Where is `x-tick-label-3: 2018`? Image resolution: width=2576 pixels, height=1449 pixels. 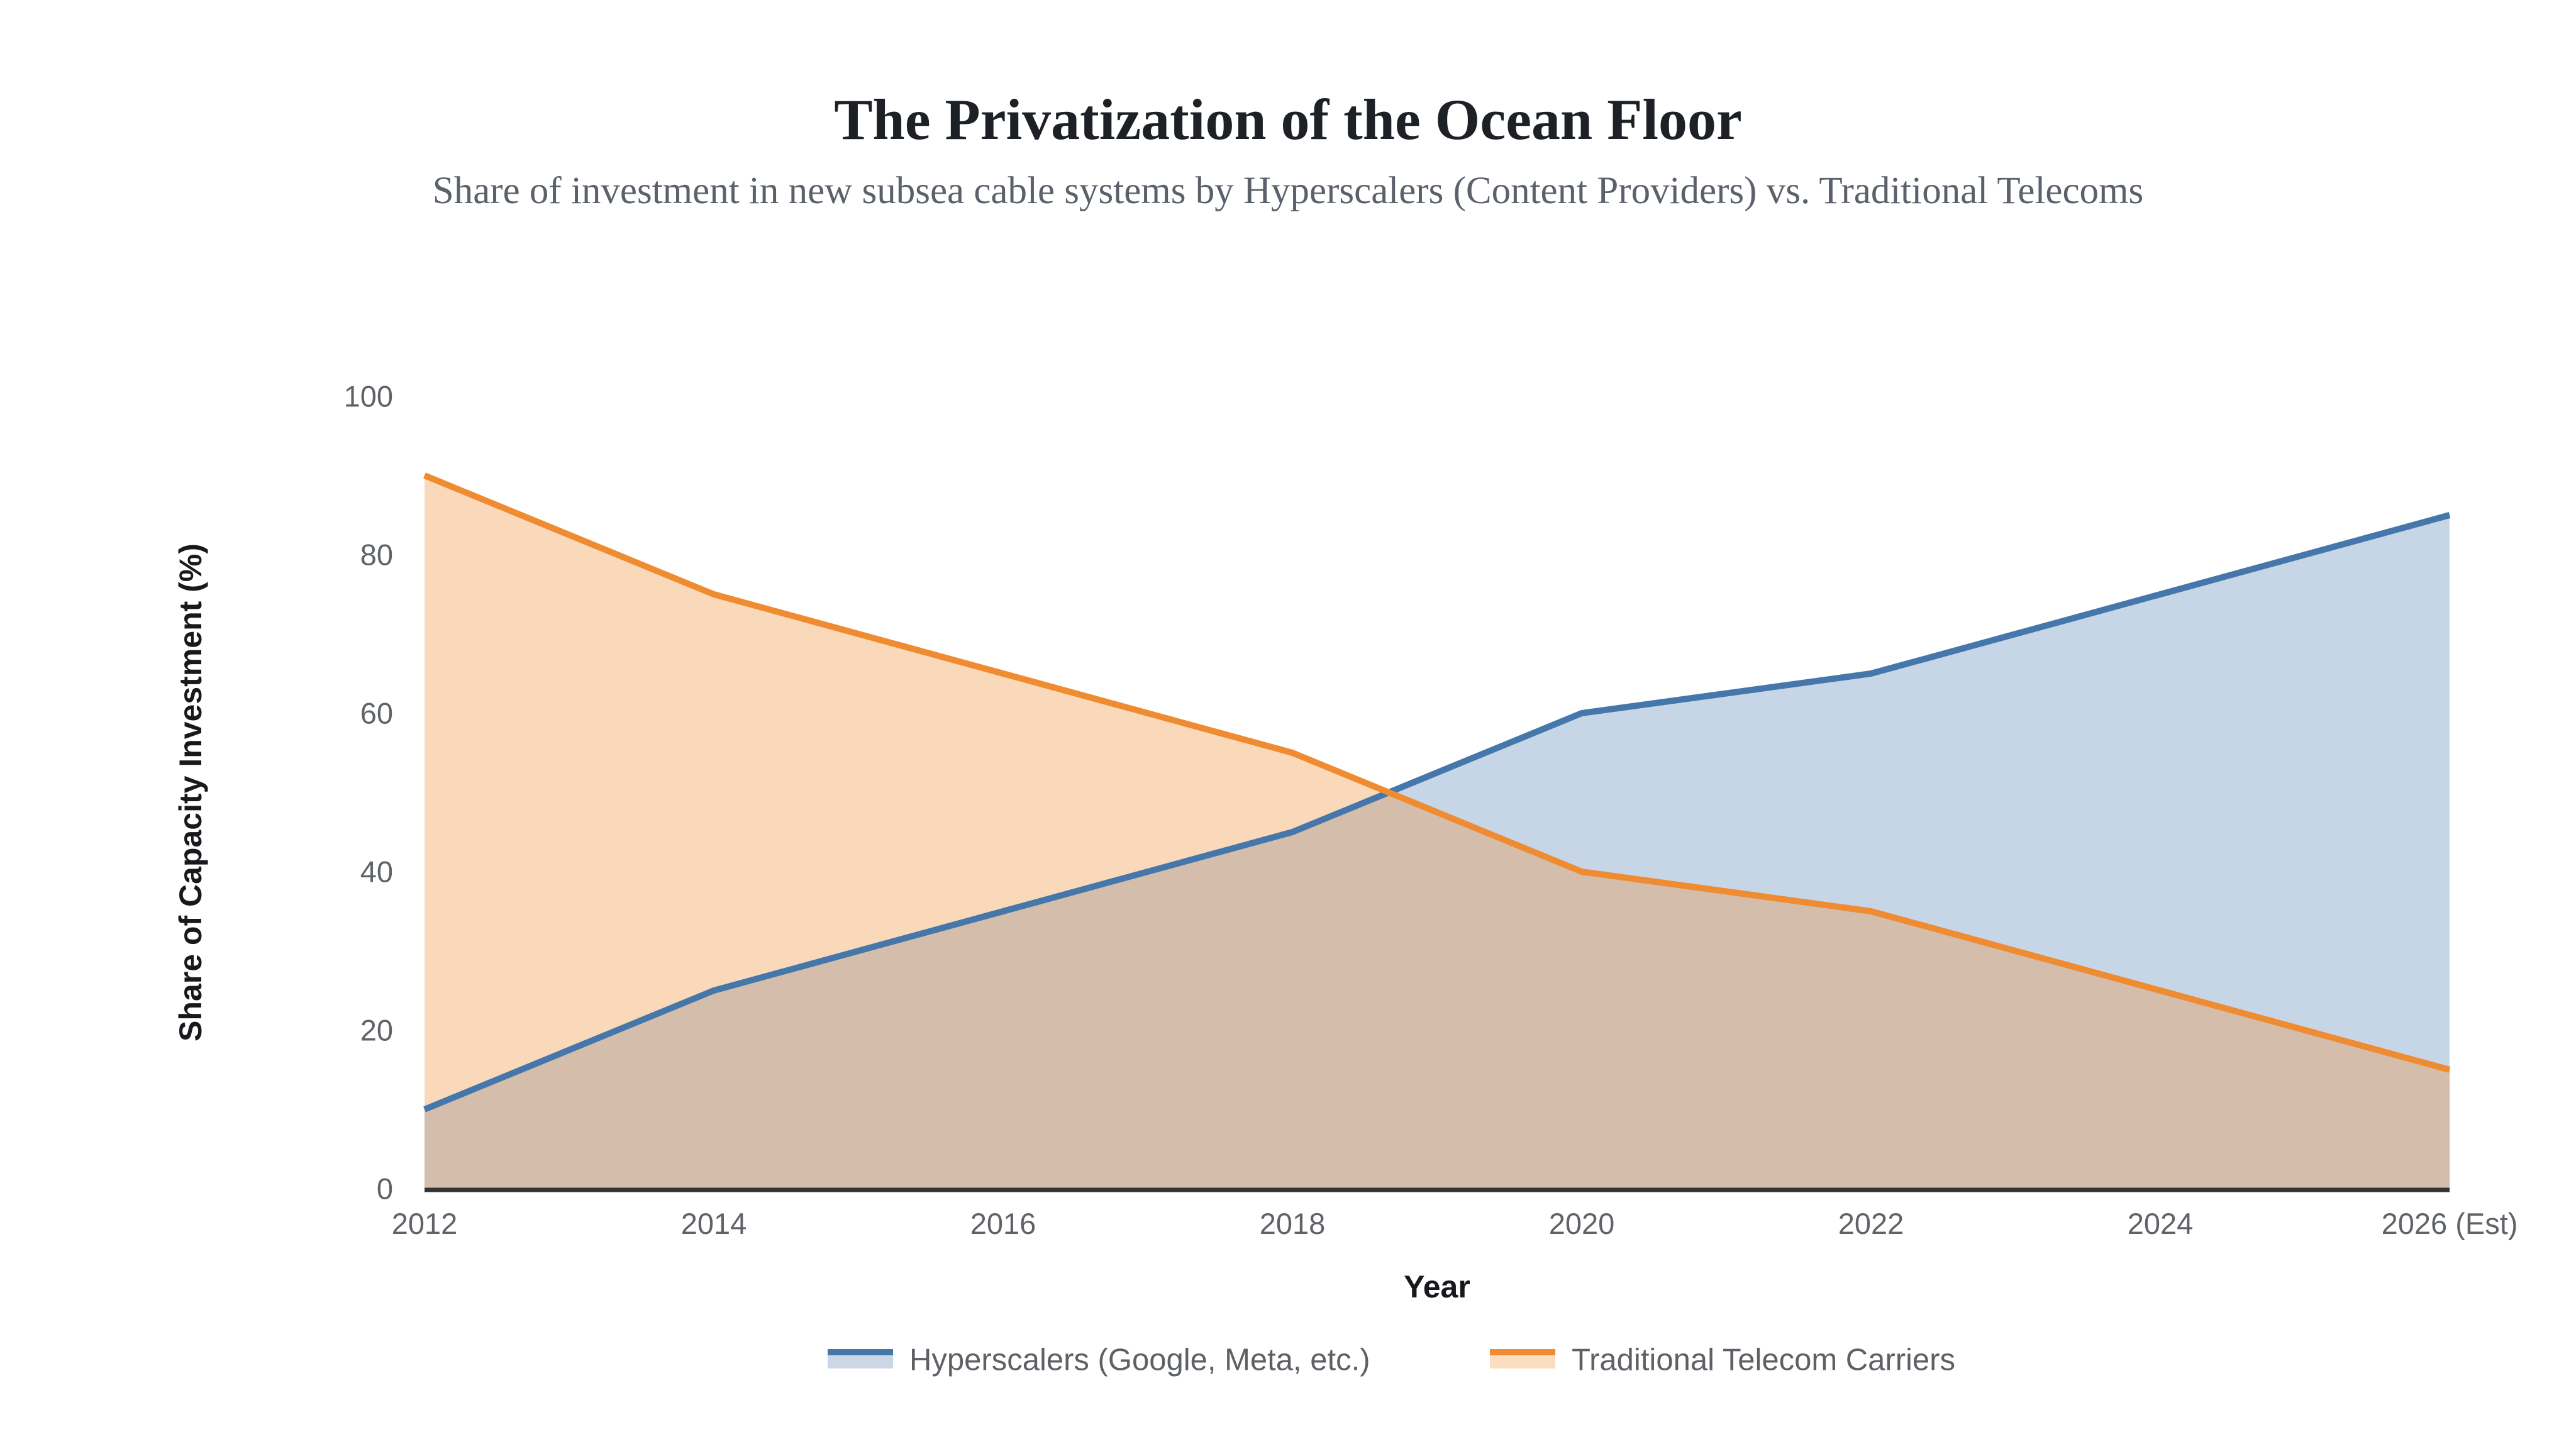 x-tick-label-3: 2018 is located at coordinates (1293, 1223).